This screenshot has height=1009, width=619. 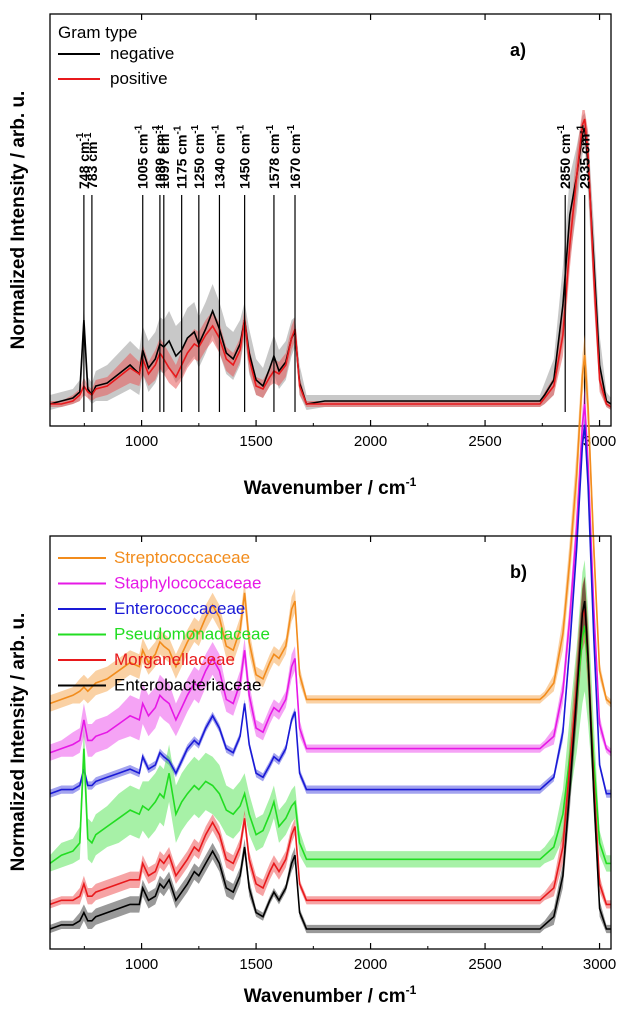 I want to click on legend-label-enterococcaceae: Enterococcaceae, so click(x=179, y=608).